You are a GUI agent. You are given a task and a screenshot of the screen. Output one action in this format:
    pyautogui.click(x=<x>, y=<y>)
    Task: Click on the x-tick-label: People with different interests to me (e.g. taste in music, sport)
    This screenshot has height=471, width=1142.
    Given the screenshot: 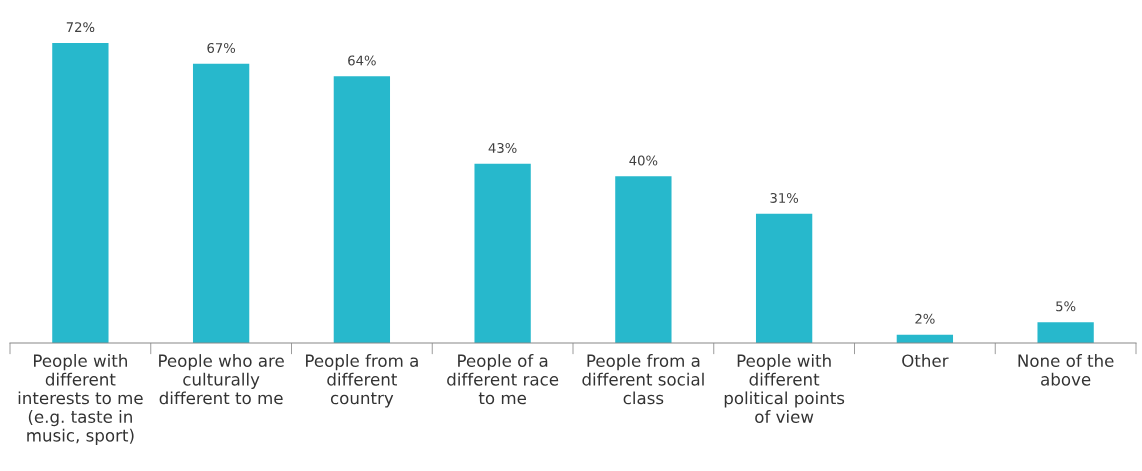 What is the action you would take?
    pyautogui.click(x=80, y=399)
    